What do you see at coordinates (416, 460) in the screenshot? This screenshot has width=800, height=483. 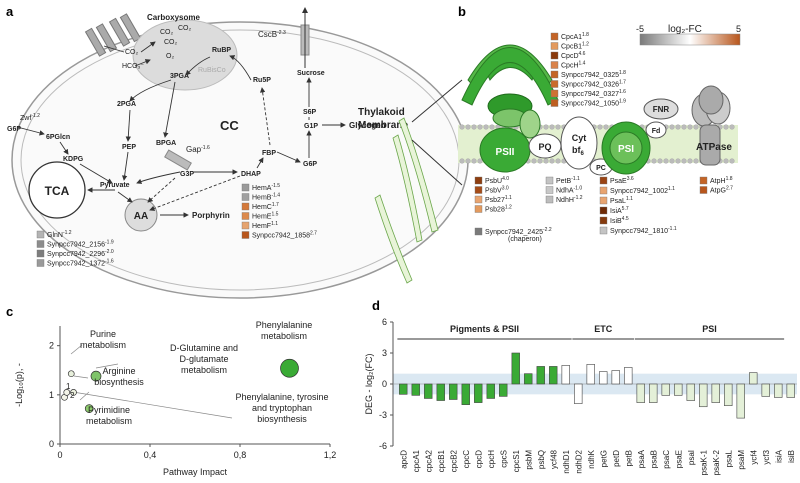 I see `bar-category-label: cpcA1` at bounding box center [416, 460].